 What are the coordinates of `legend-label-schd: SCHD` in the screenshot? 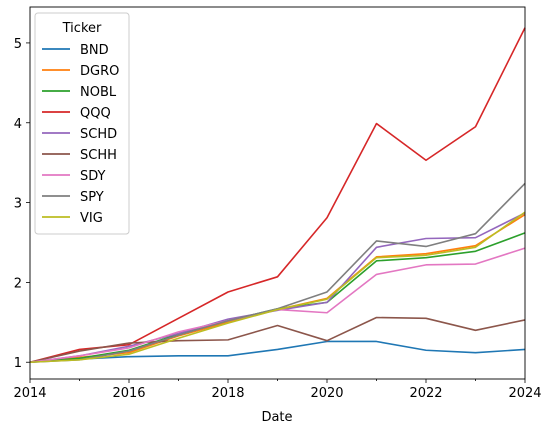 It's located at (98, 134).